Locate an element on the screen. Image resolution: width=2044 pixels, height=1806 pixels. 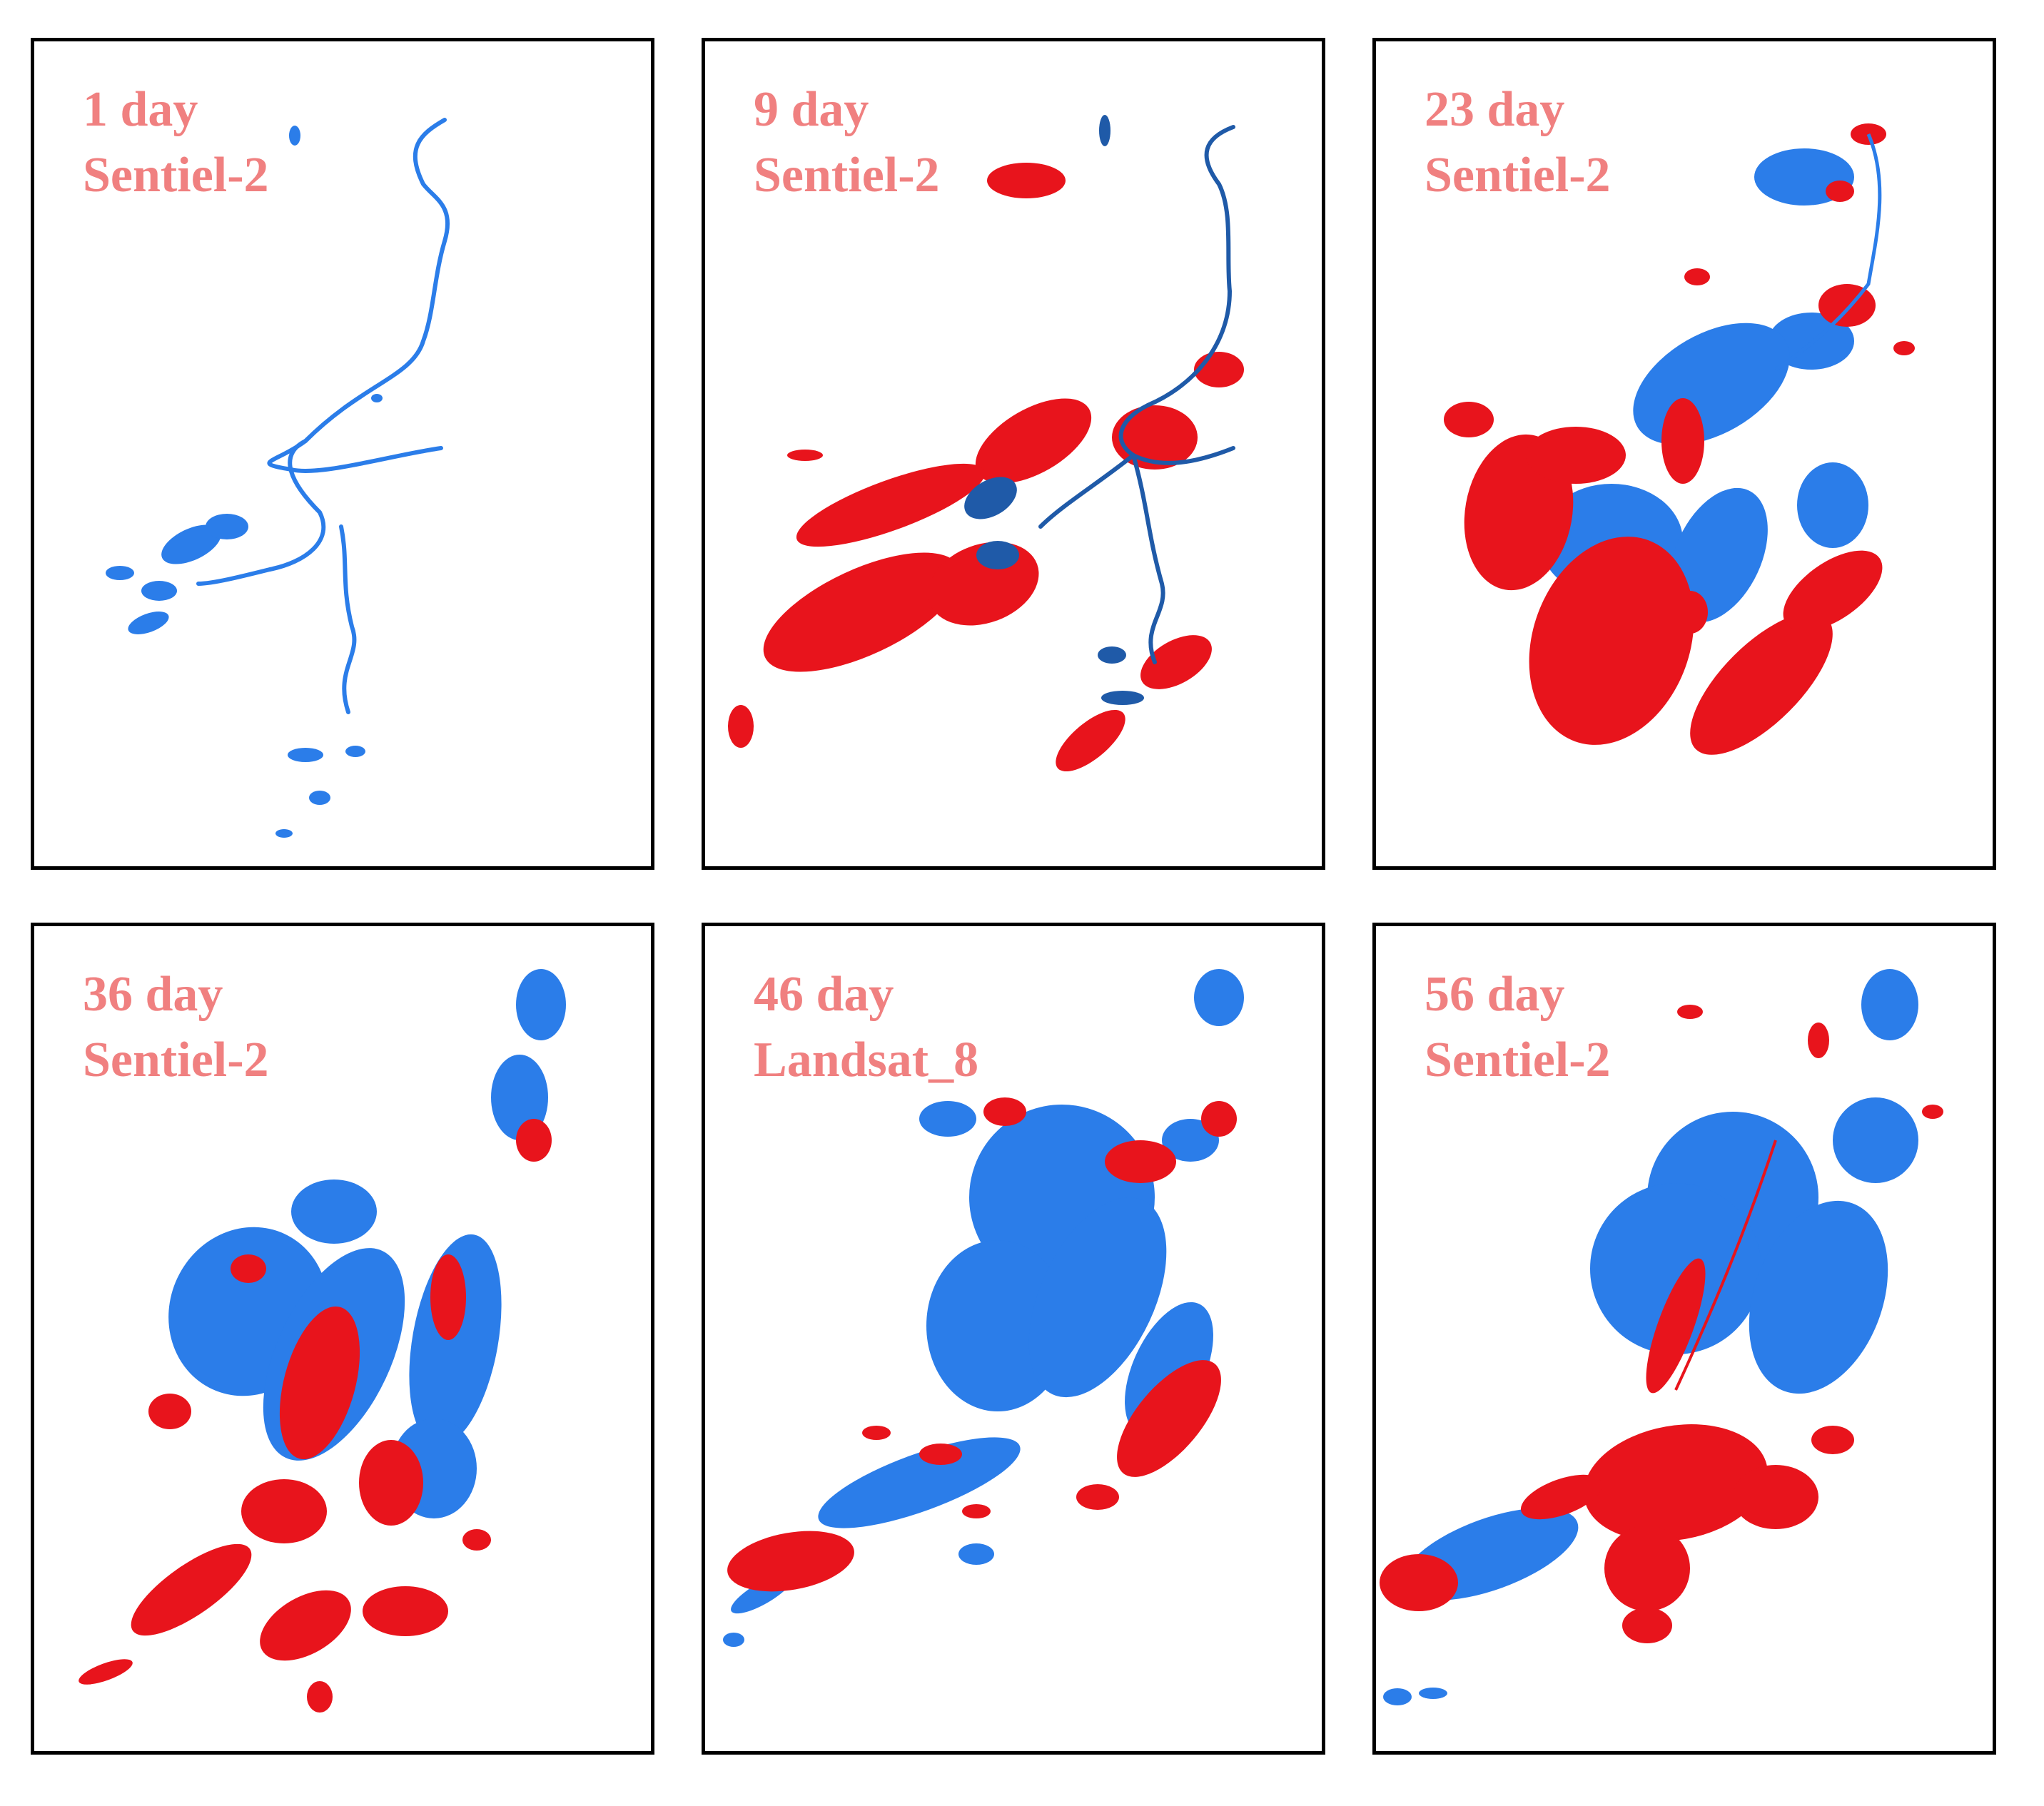
panel-label: 9 day Sentiel-2 is located at coordinates (847, 142).